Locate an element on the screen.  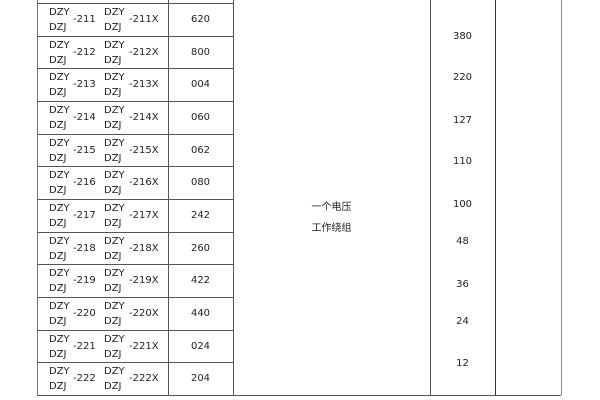
model-suffix: -214 is located at coordinates (84, 117).